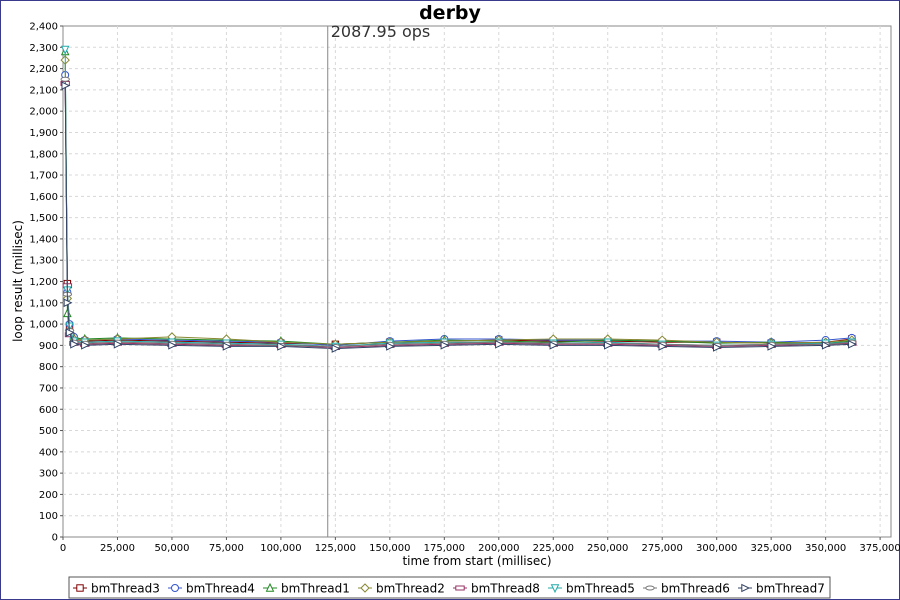 This screenshot has width=900, height=600. I want to click on x-tick-label: 175,000, so click(444, 548).